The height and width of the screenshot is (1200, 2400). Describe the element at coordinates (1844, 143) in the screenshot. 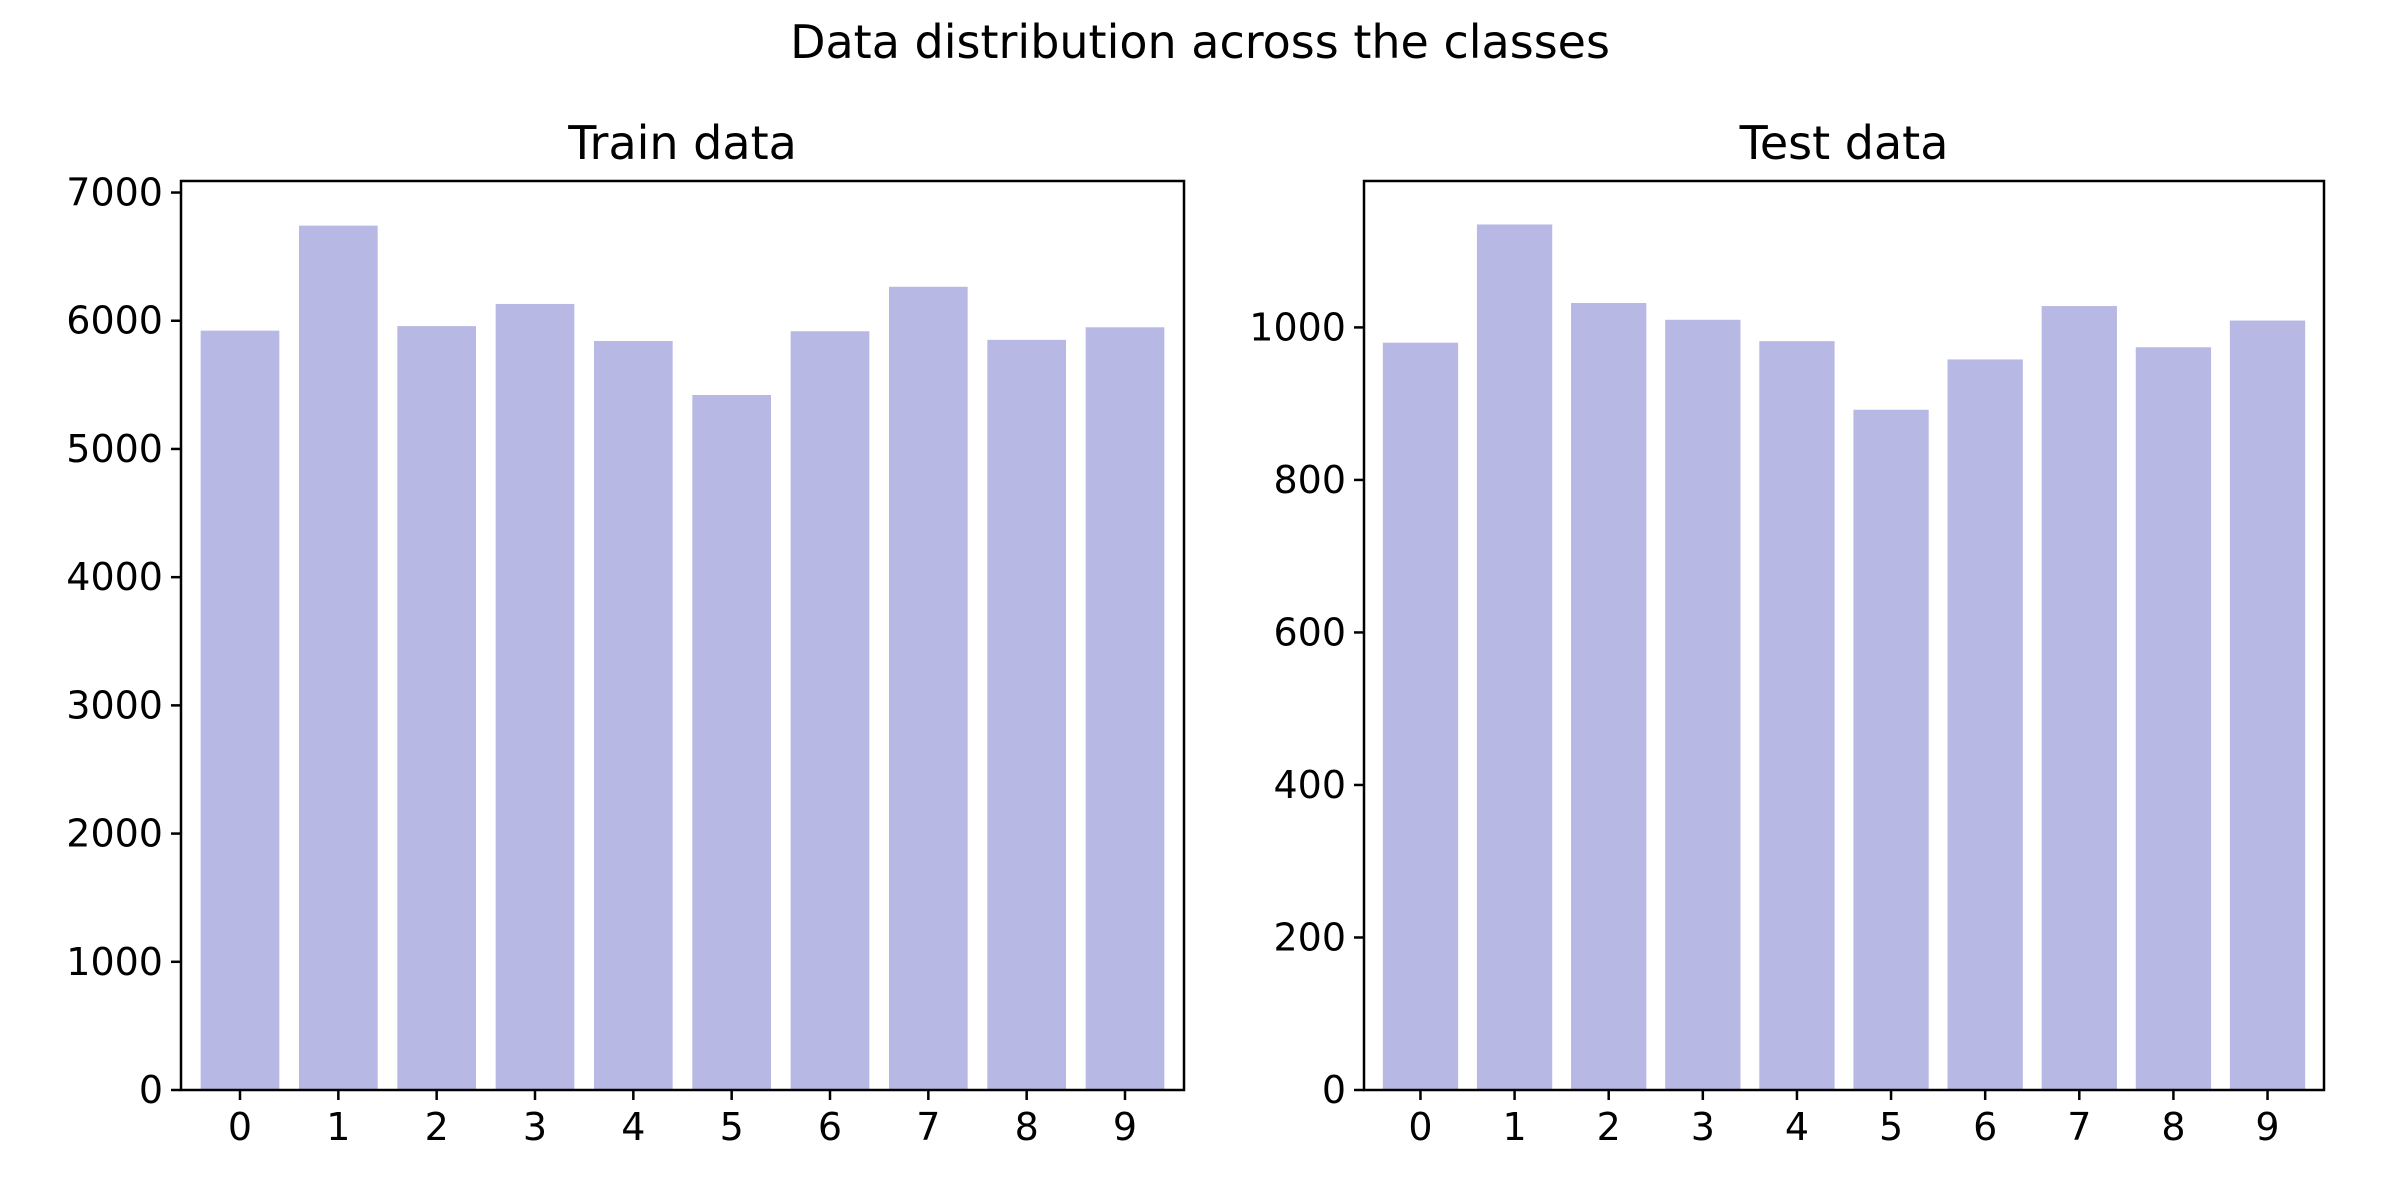

I see `chart-title: Test data` at that location.